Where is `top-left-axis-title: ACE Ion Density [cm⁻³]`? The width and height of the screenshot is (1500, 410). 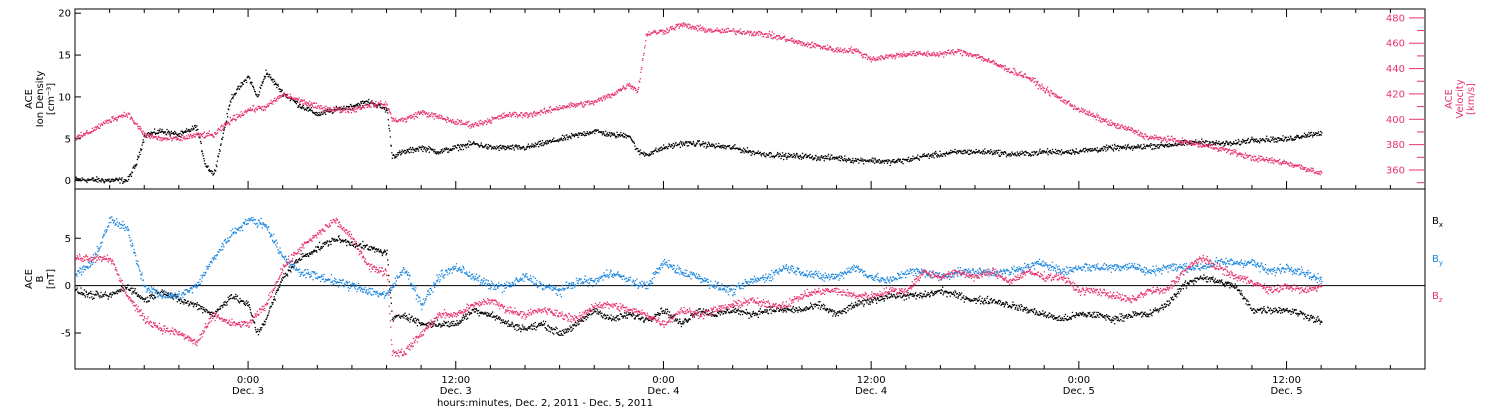 top-left-axis-title: ACE Ion Density [cm⁻³] is located at coordinates (40, 99).